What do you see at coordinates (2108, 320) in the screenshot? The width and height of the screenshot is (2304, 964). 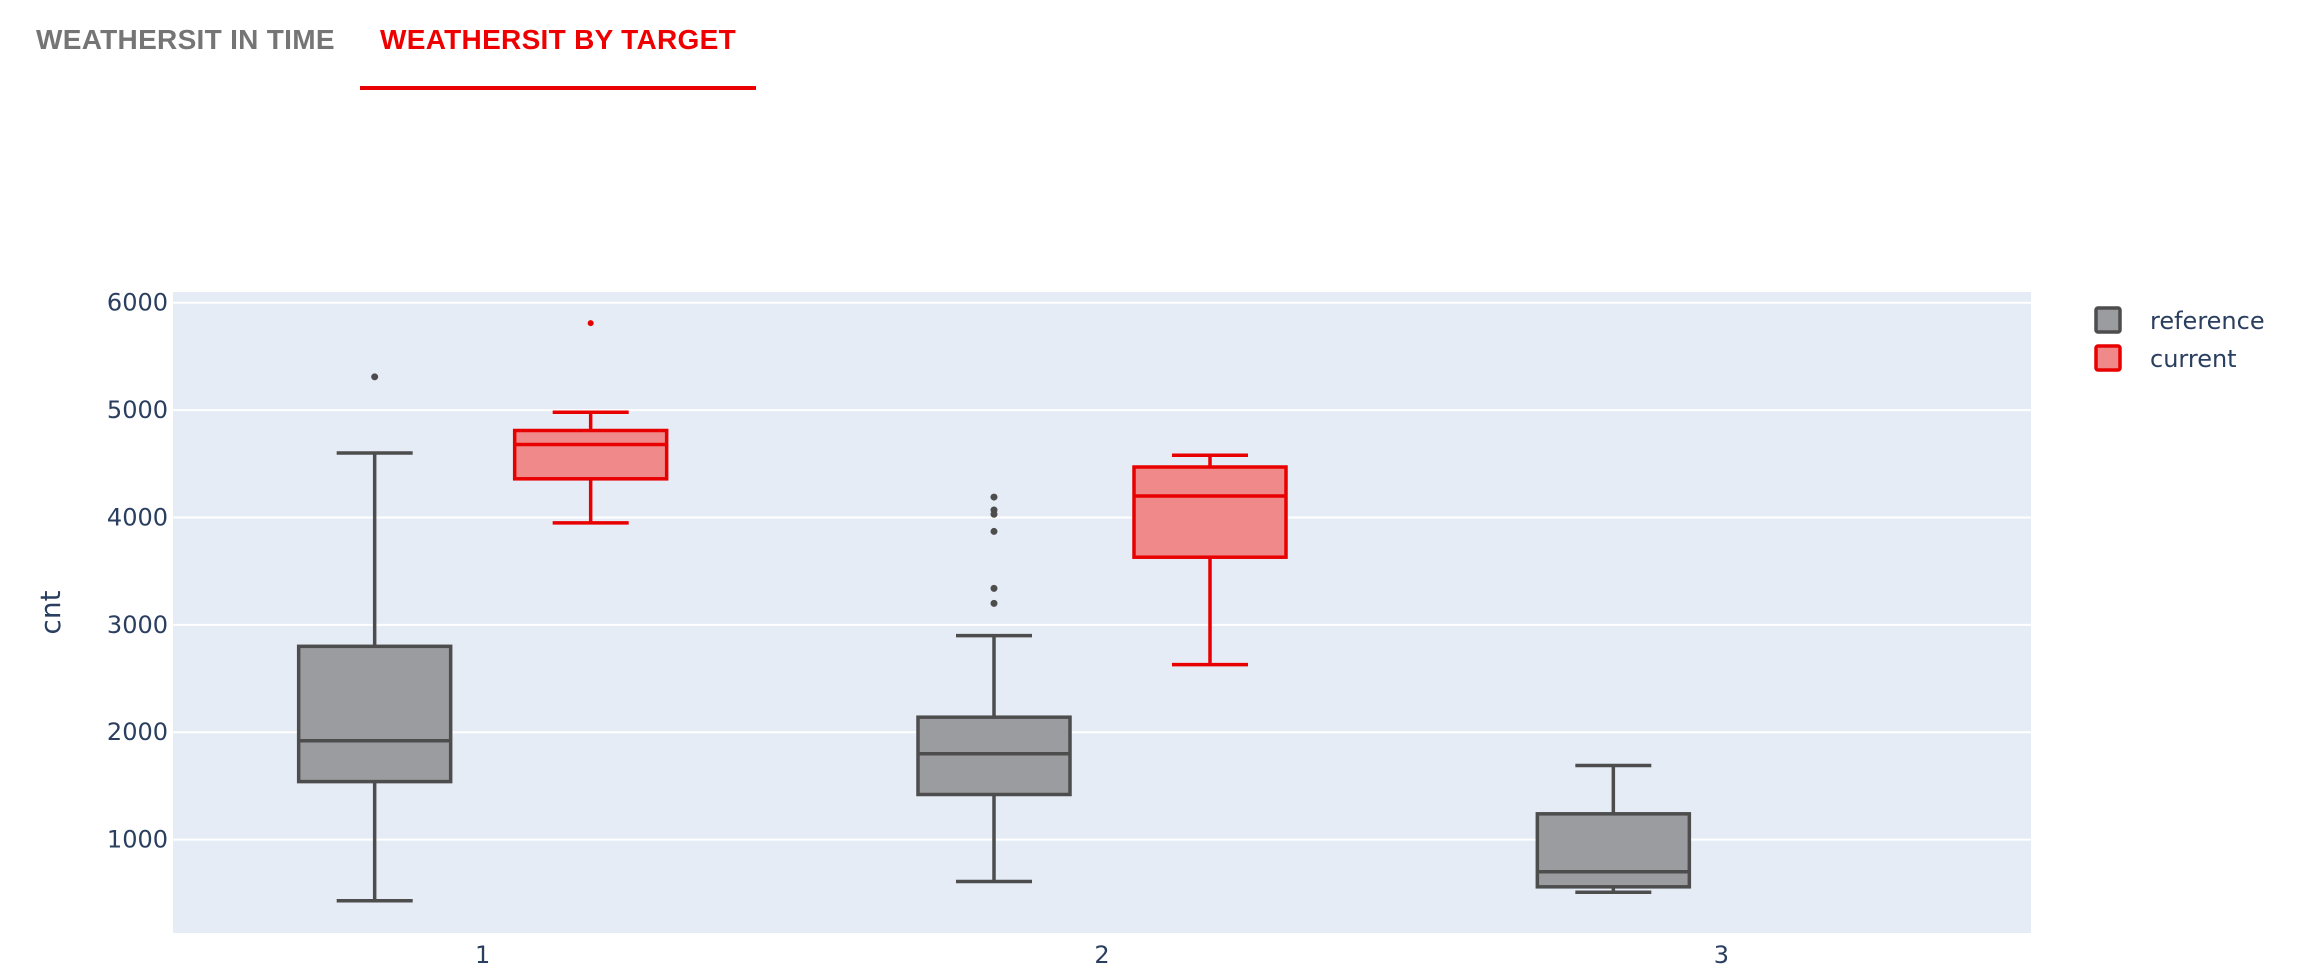 I see `legend-swatch-reference` at bounding box center [2108, 320].